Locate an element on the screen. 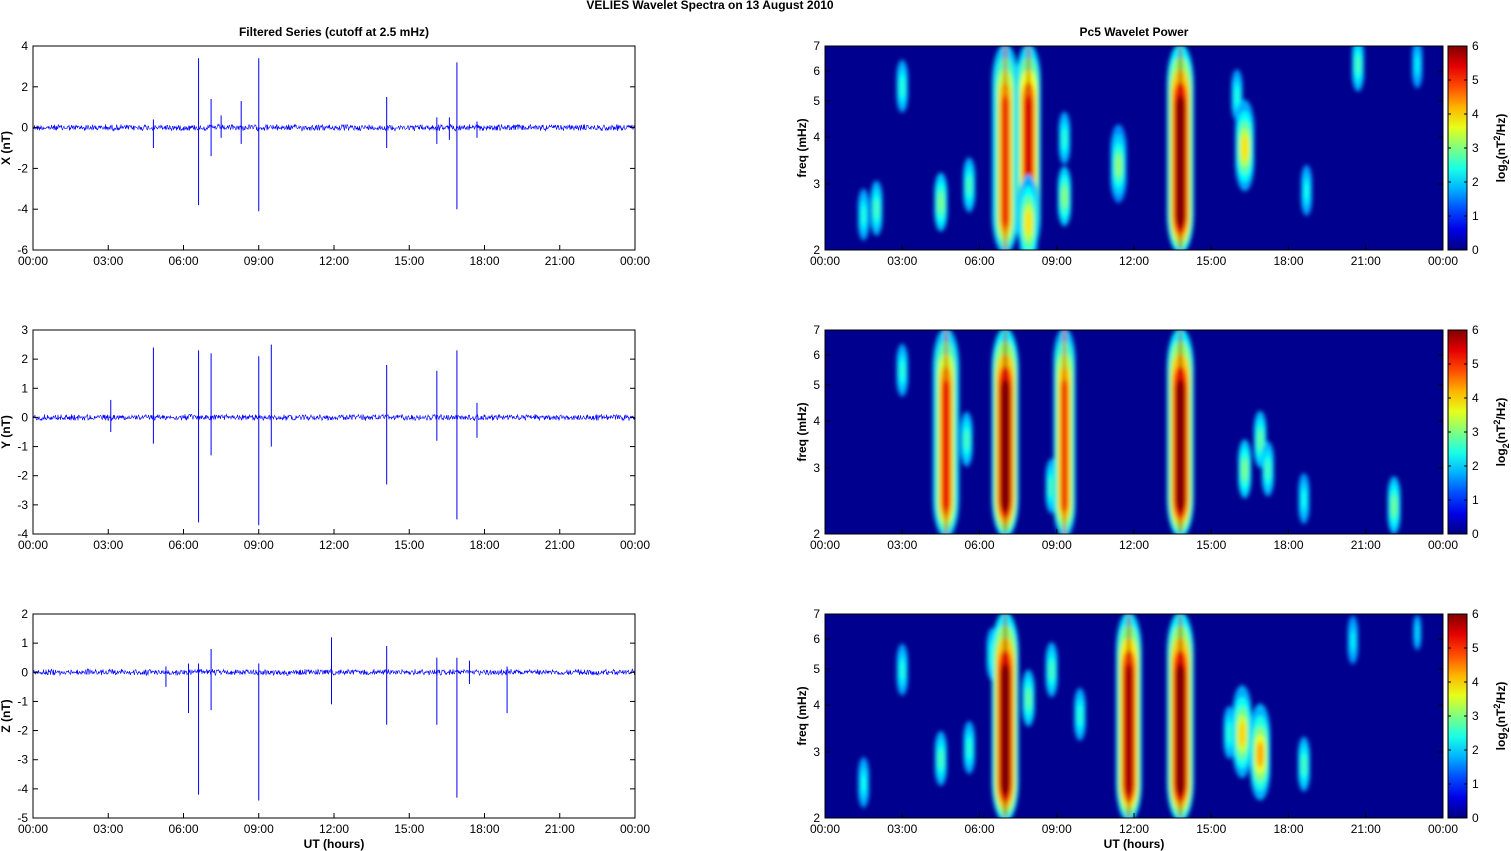 This screenshot has height=851, width=1511. y-tick-label: -6 is located at coordinates (22, 250).